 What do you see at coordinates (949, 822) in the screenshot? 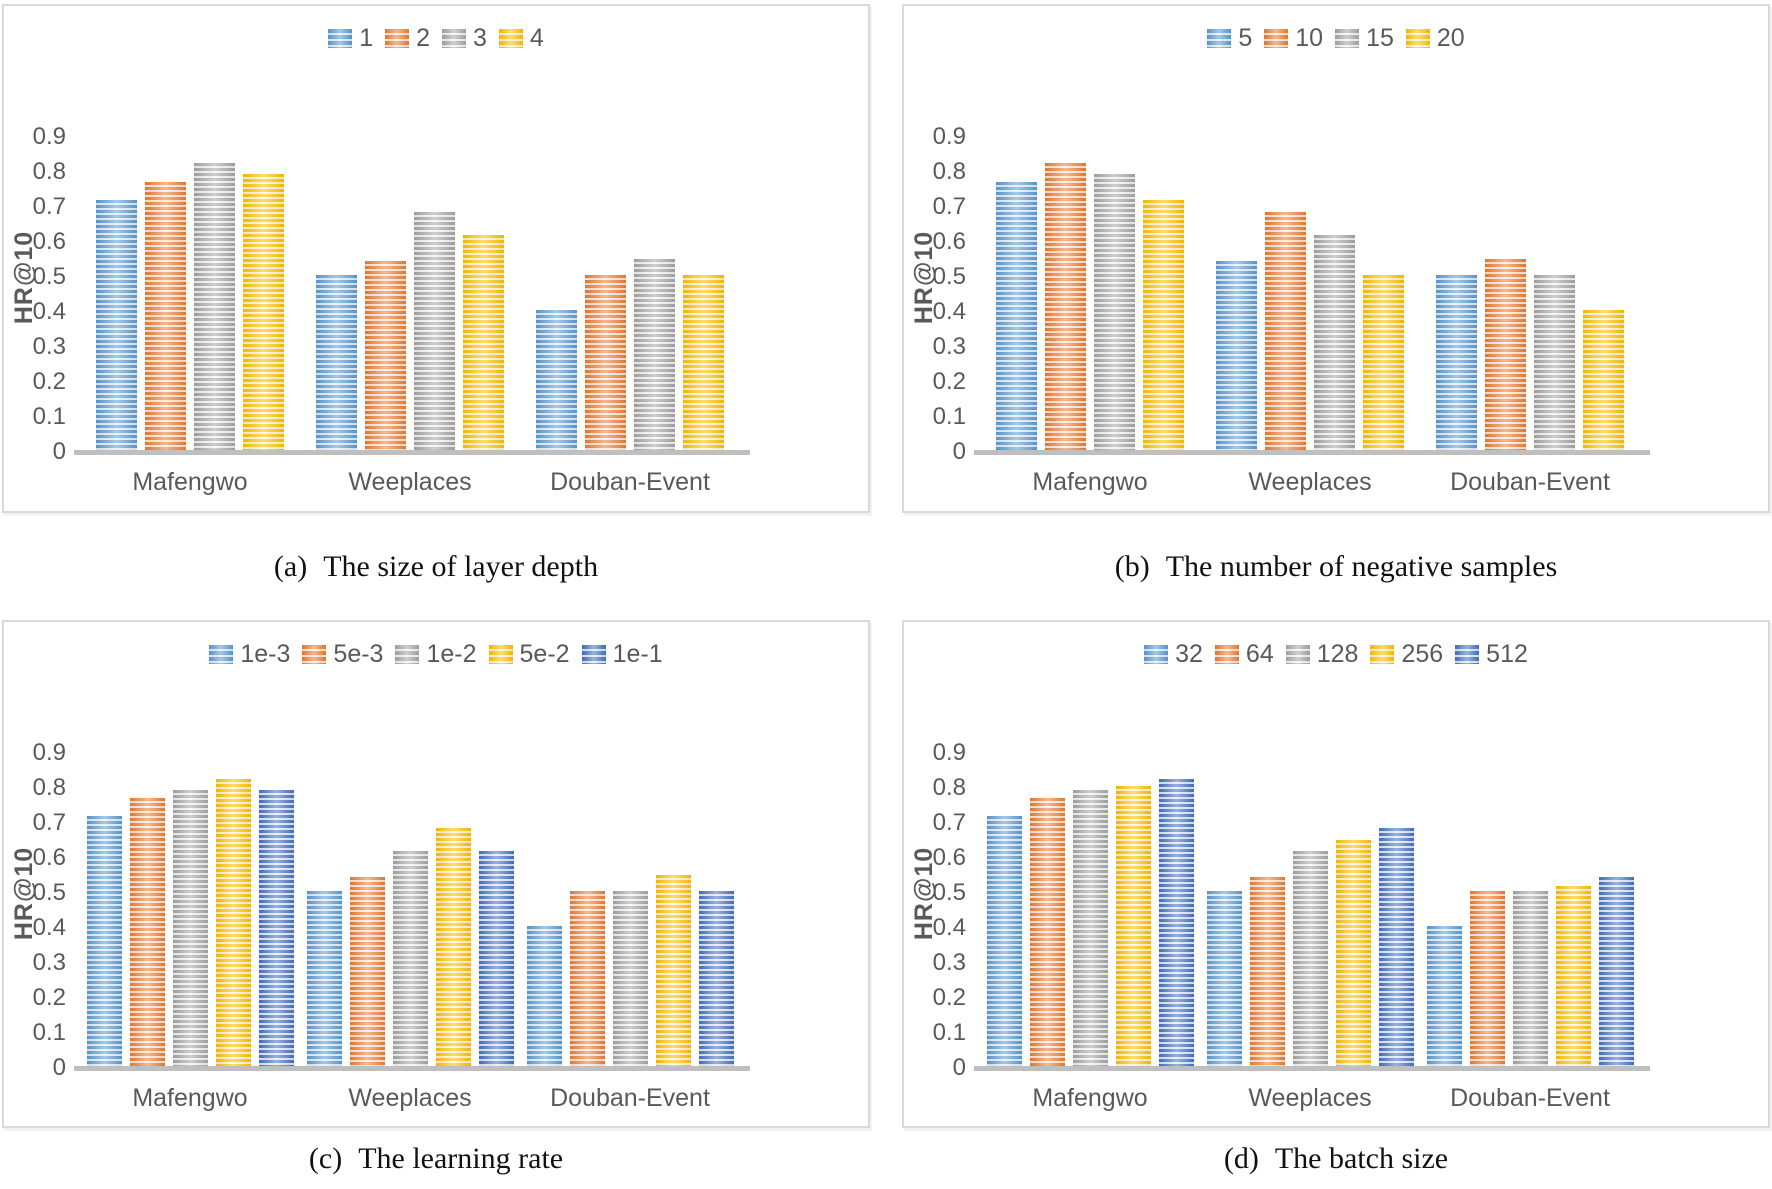
I see `y-tick-label: 0.7` at bounding box center [949, 822].